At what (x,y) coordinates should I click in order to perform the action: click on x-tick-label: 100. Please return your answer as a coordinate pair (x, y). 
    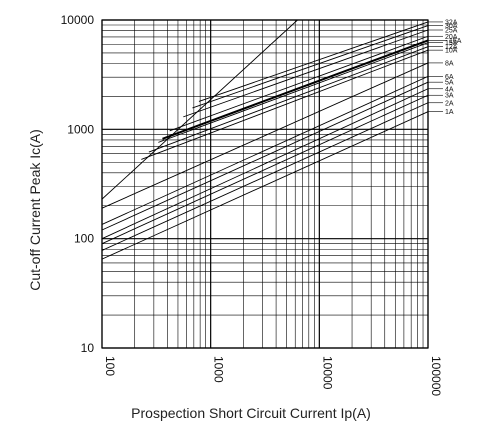
    Looking at the image, I should click on (110, 366).